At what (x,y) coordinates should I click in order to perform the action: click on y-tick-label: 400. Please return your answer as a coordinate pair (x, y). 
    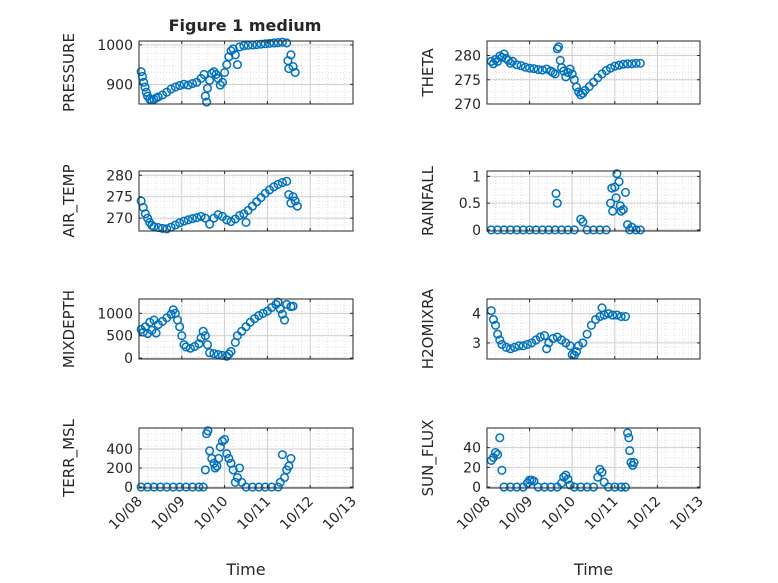
    Looking at the image, I should click on (119, 450).